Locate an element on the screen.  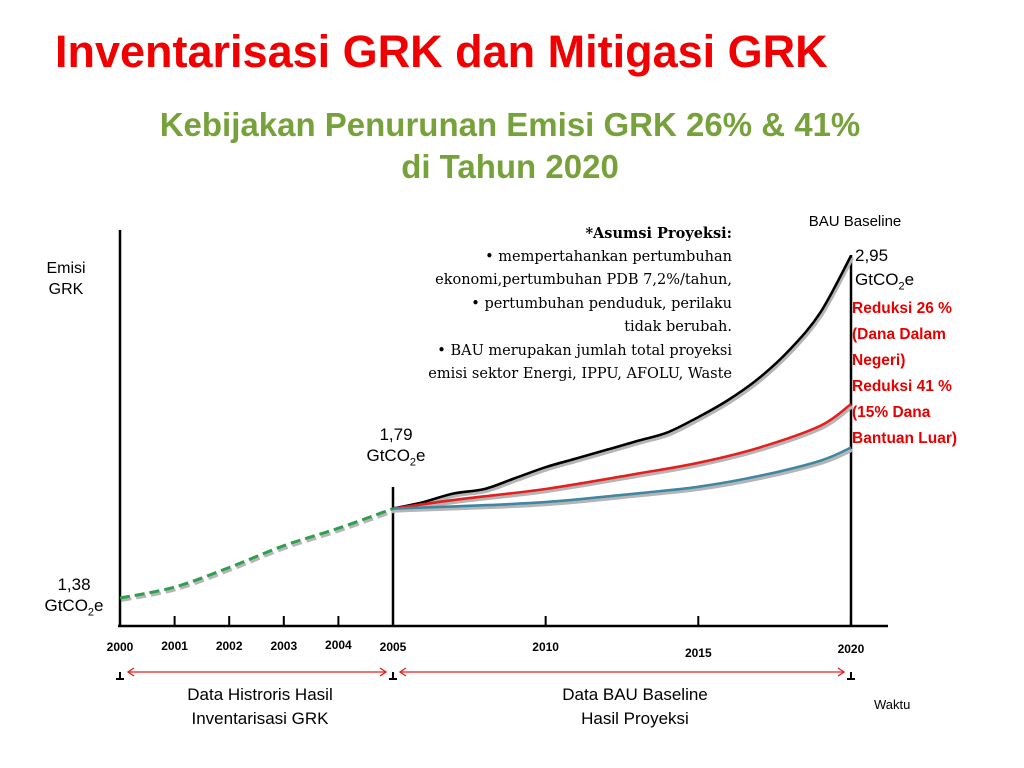
y-axis-label: Emisi GRK is located at coordinates (66, 279).